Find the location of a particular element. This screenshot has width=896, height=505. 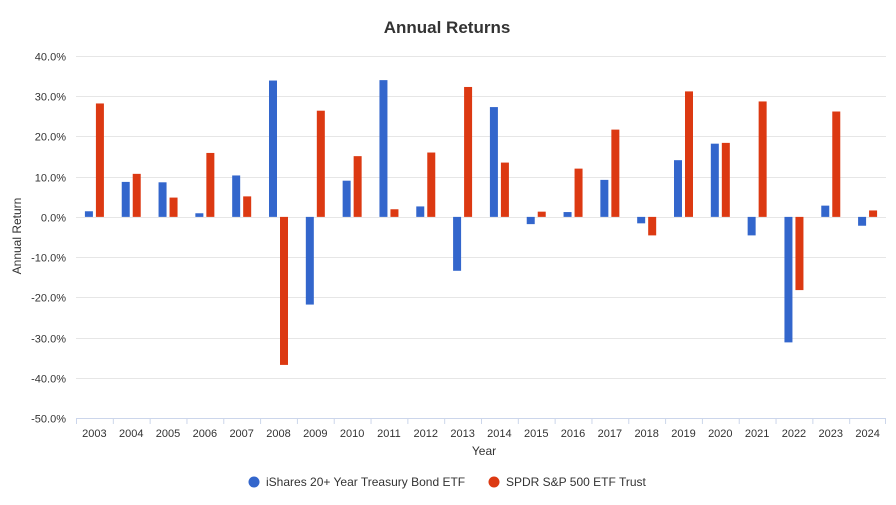

bar-treasury-2016 is located at coordinates (567, 214).